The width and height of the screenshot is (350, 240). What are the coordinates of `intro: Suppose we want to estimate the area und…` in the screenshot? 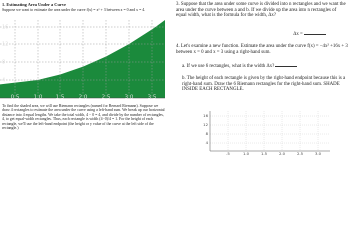 It's located at (74, 10).